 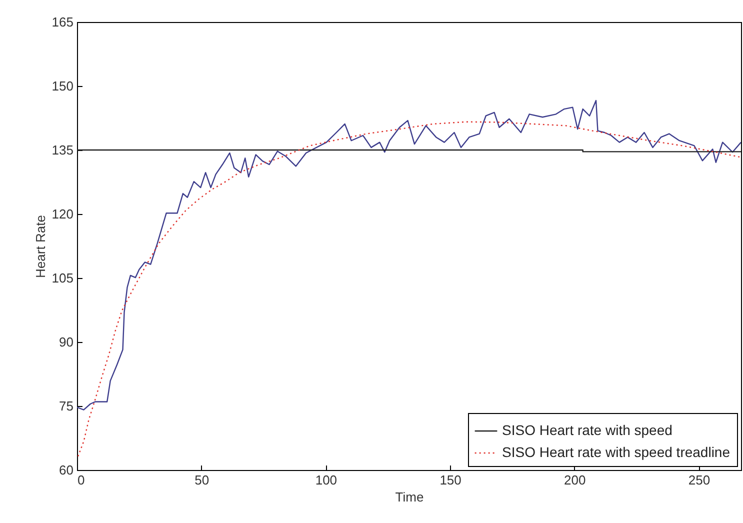 I want to click on y-tick-label: 90, so click(x=66, y=342).